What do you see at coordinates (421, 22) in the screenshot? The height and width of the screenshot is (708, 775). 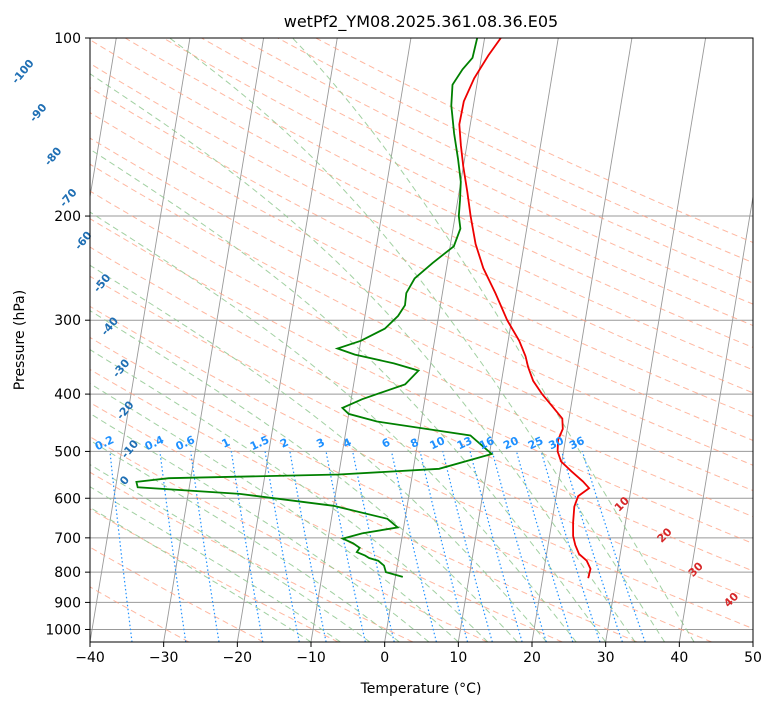 I see `chart-title: wetPf2_YM08.2025.361.08.36.E05` at bounding box center [421, 22].